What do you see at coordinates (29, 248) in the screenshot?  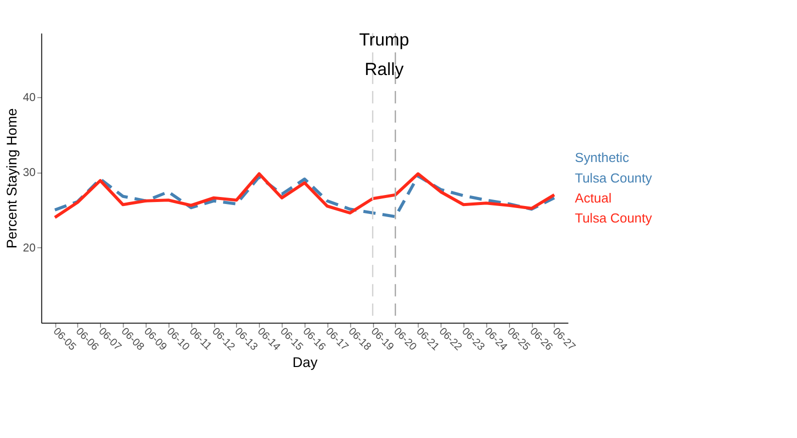 I see `y-tick-label: 20` at bounding box center [29, 248].